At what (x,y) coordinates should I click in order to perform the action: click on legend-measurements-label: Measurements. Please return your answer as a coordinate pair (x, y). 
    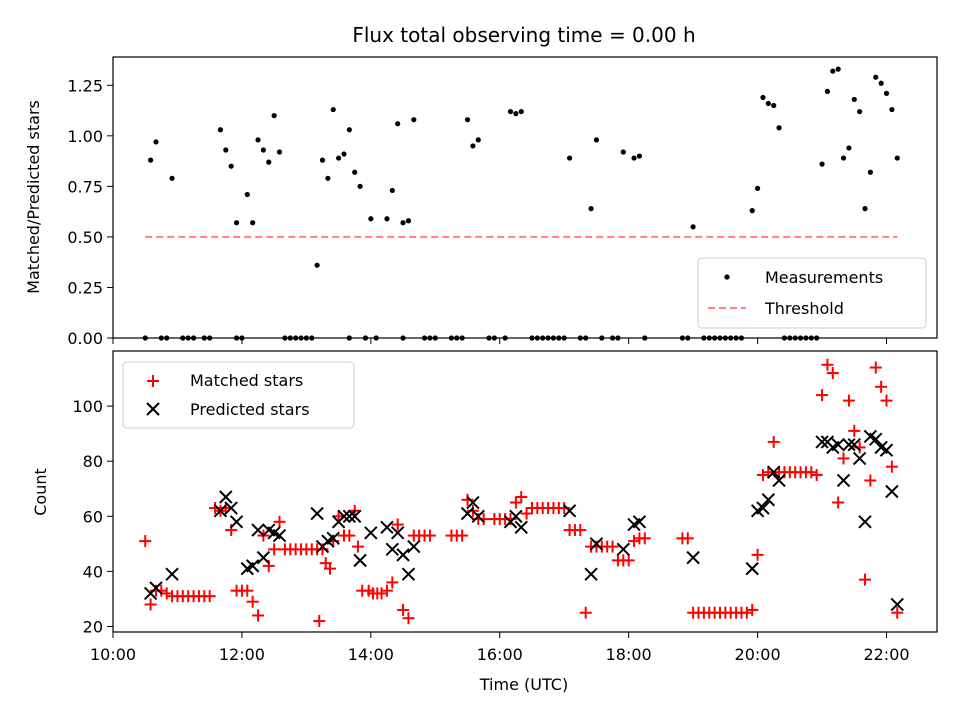
    Looking at the image, I should click on (824, 277).